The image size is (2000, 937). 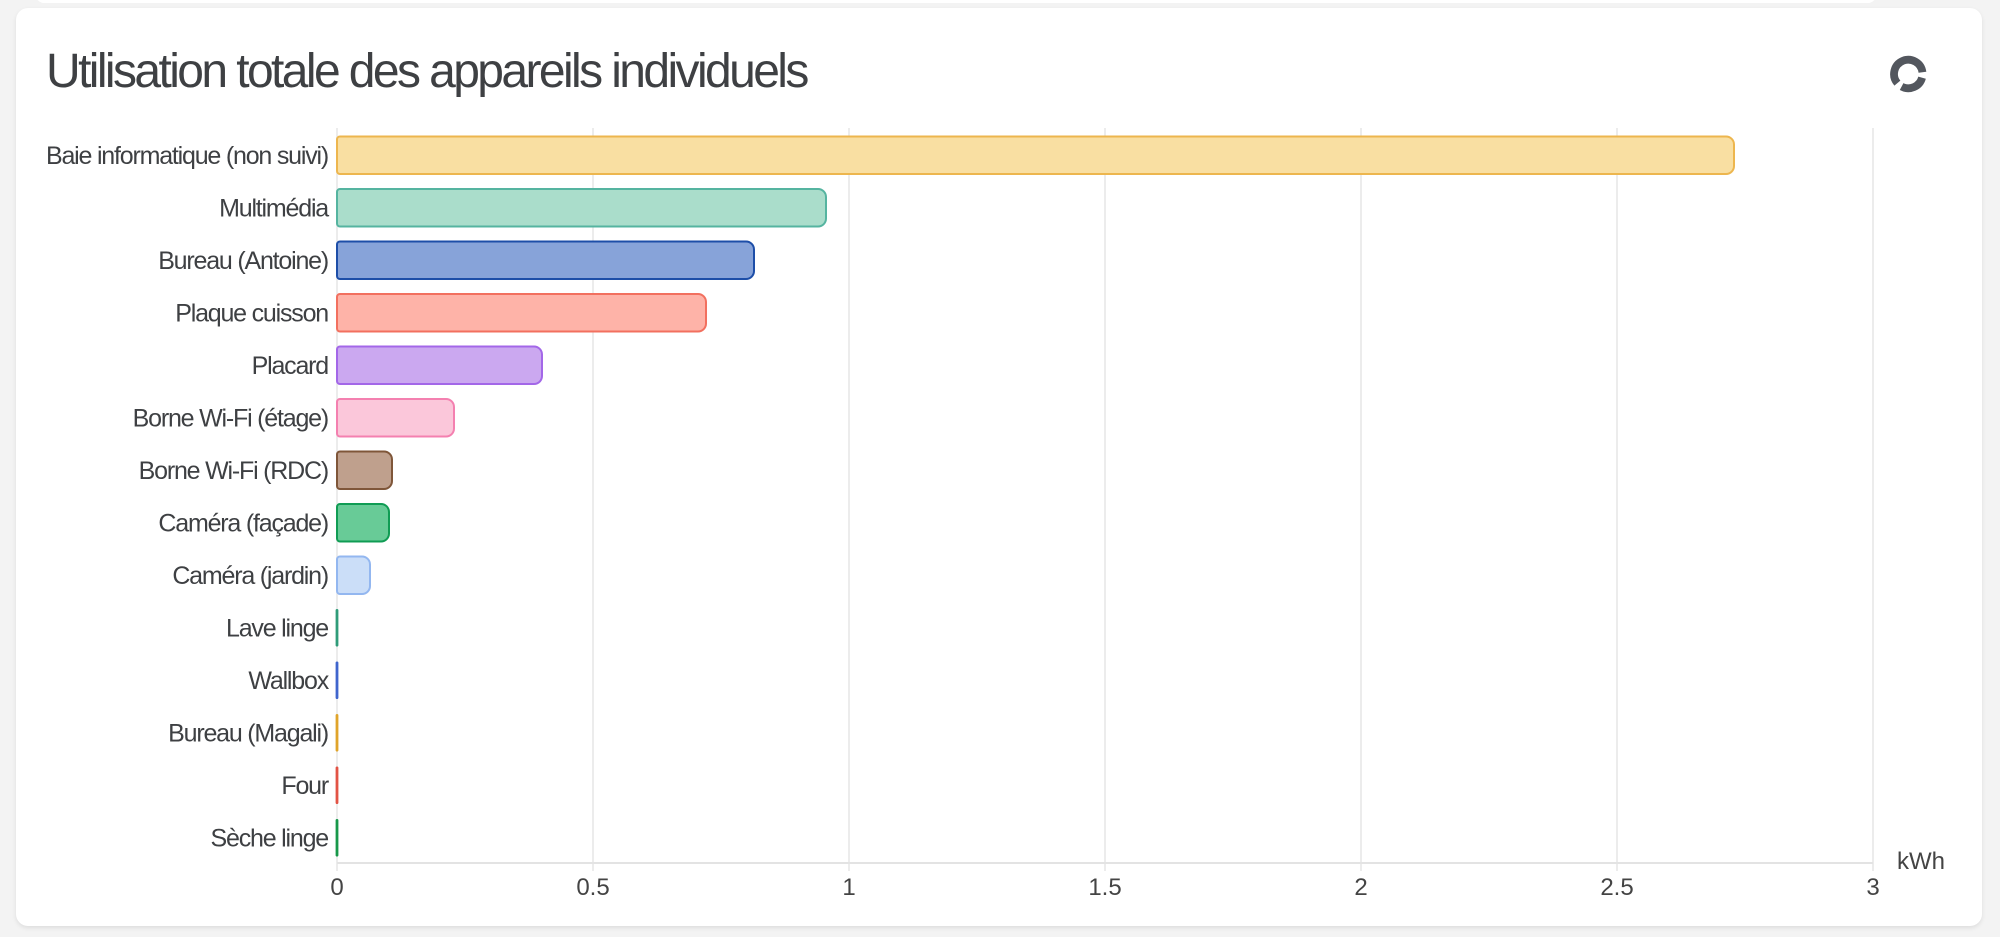 I want to click on svg-text: Four, so click(x=304, y=786).